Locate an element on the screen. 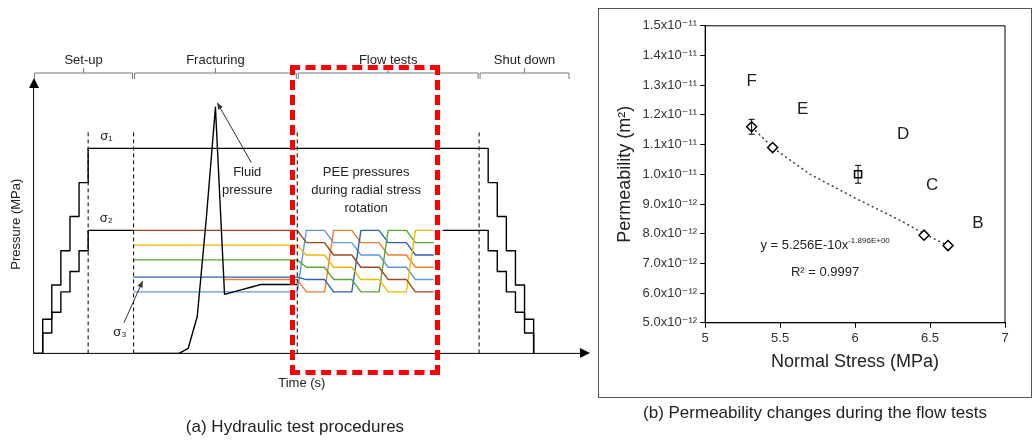 Image resolution: width=1034 pixels, height=448 pixels. annotation: C is located at coordinates (932, 184).